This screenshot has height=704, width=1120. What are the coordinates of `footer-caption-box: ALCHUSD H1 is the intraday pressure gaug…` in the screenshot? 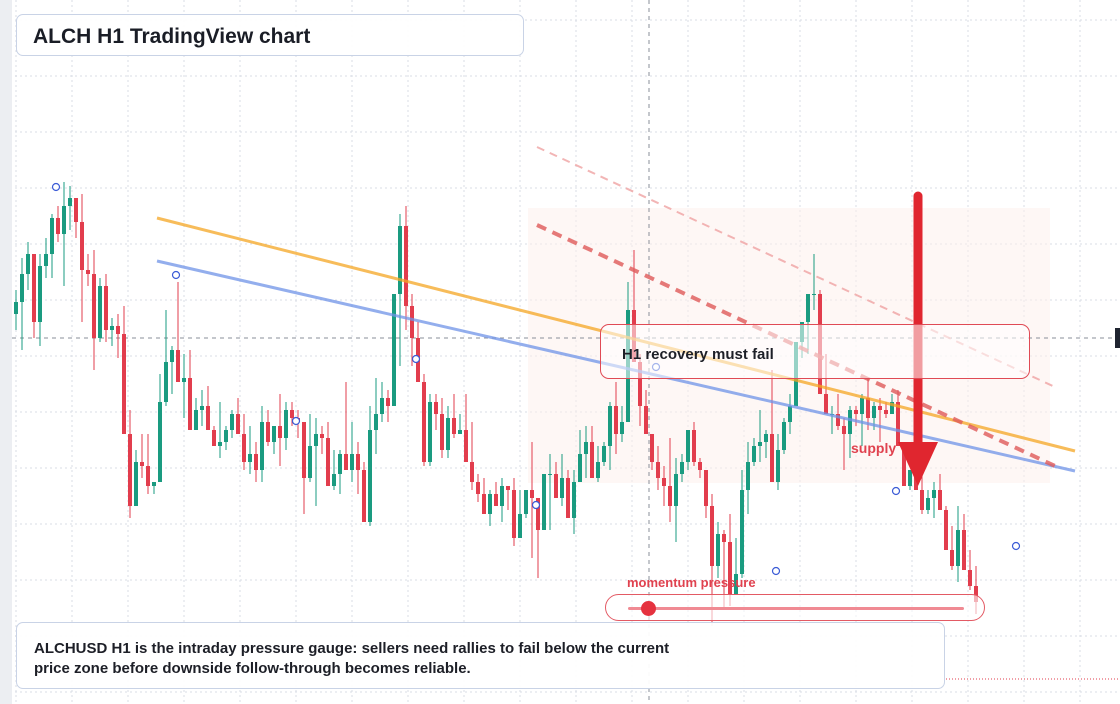 It's located at (480, 655).